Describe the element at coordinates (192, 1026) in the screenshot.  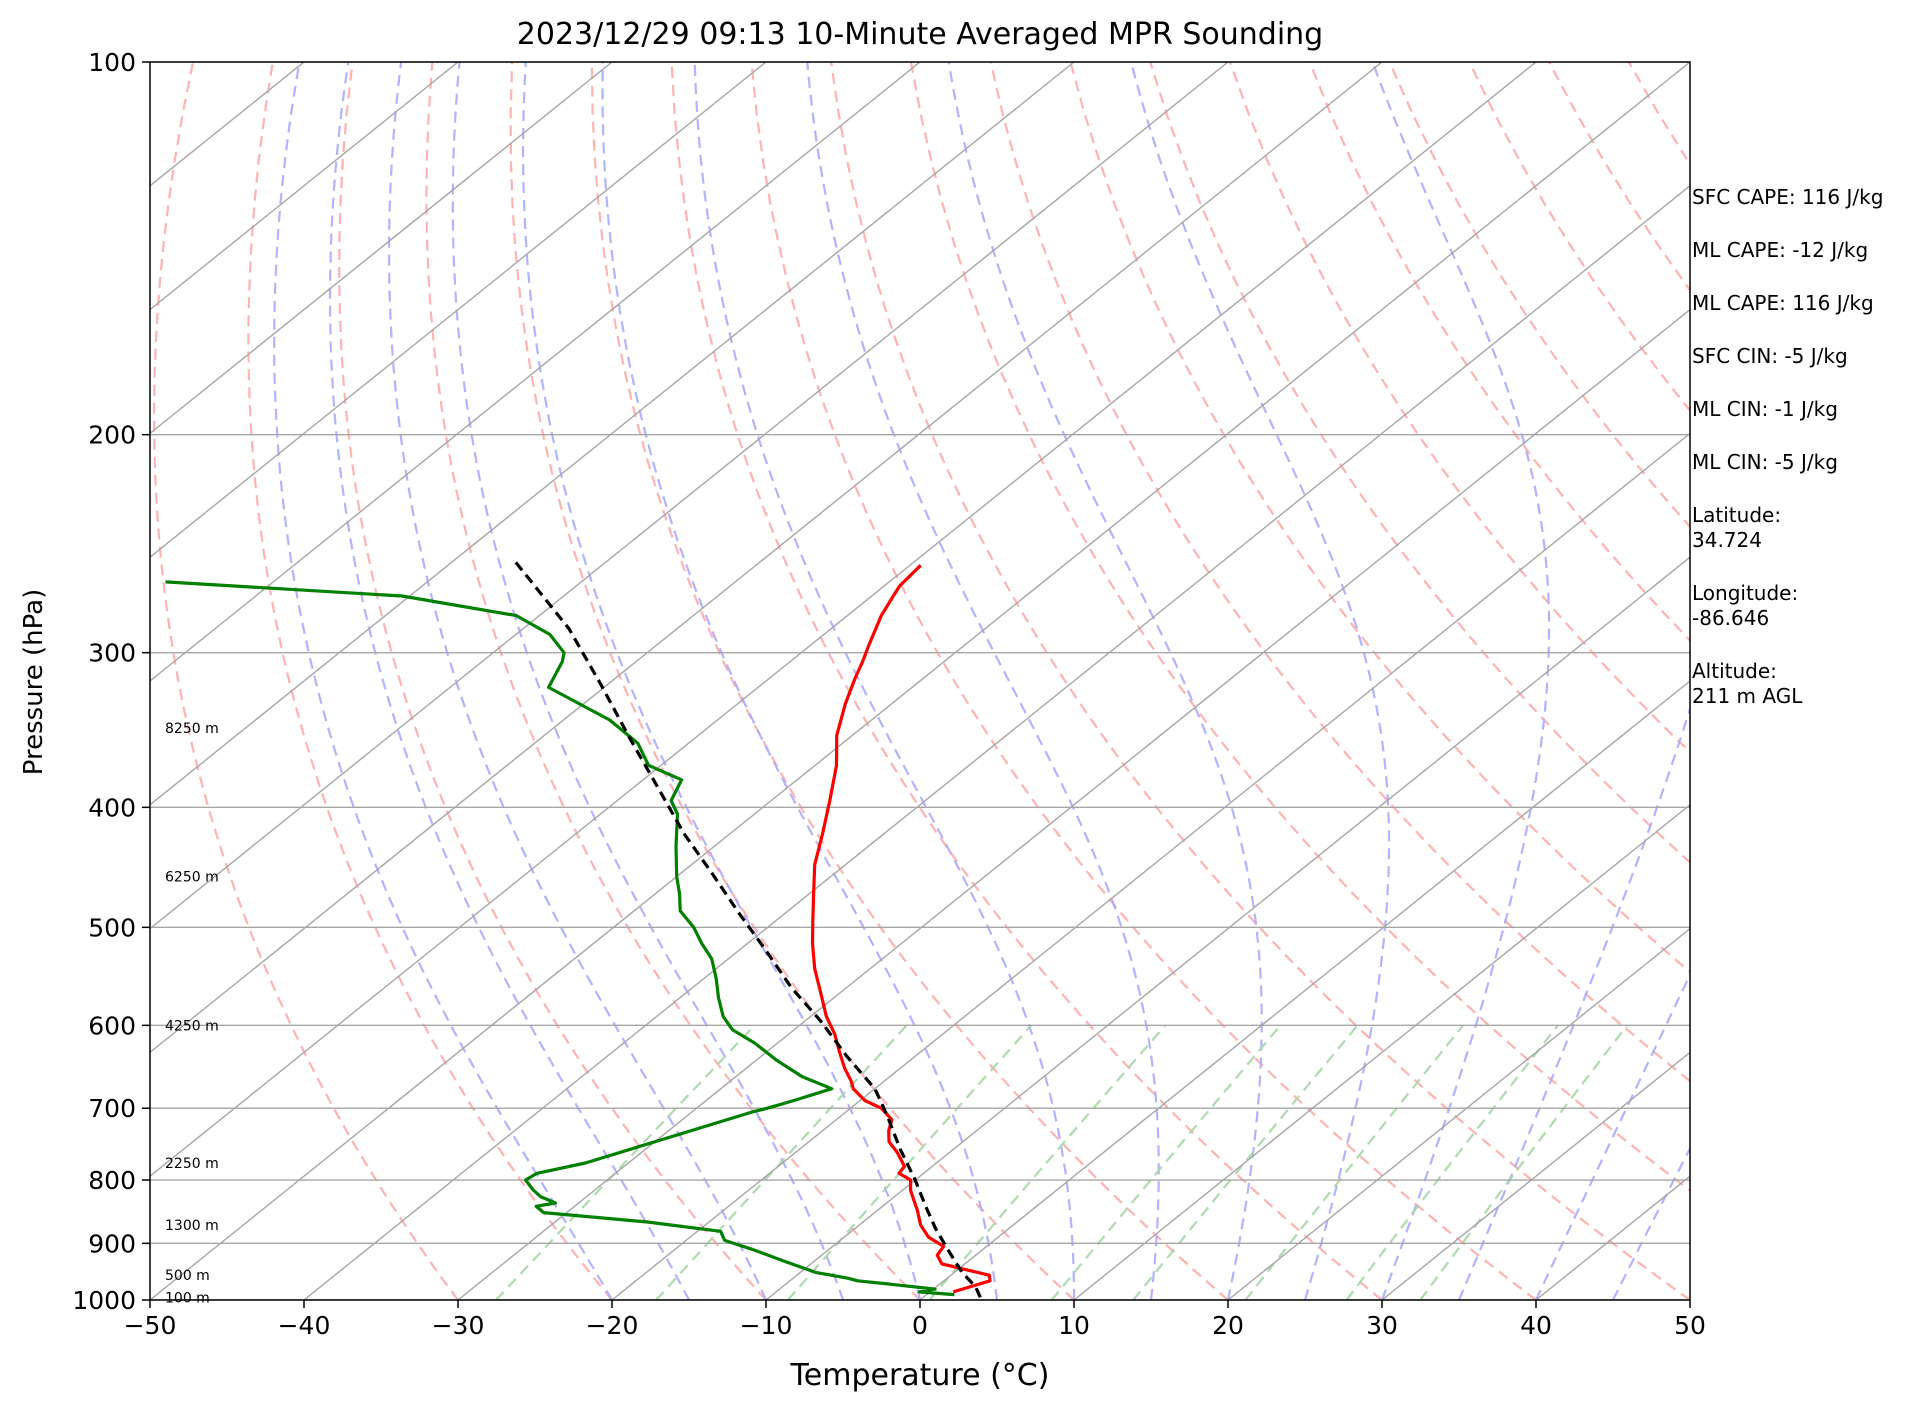
I see `height-label: 4250 m` at that location.